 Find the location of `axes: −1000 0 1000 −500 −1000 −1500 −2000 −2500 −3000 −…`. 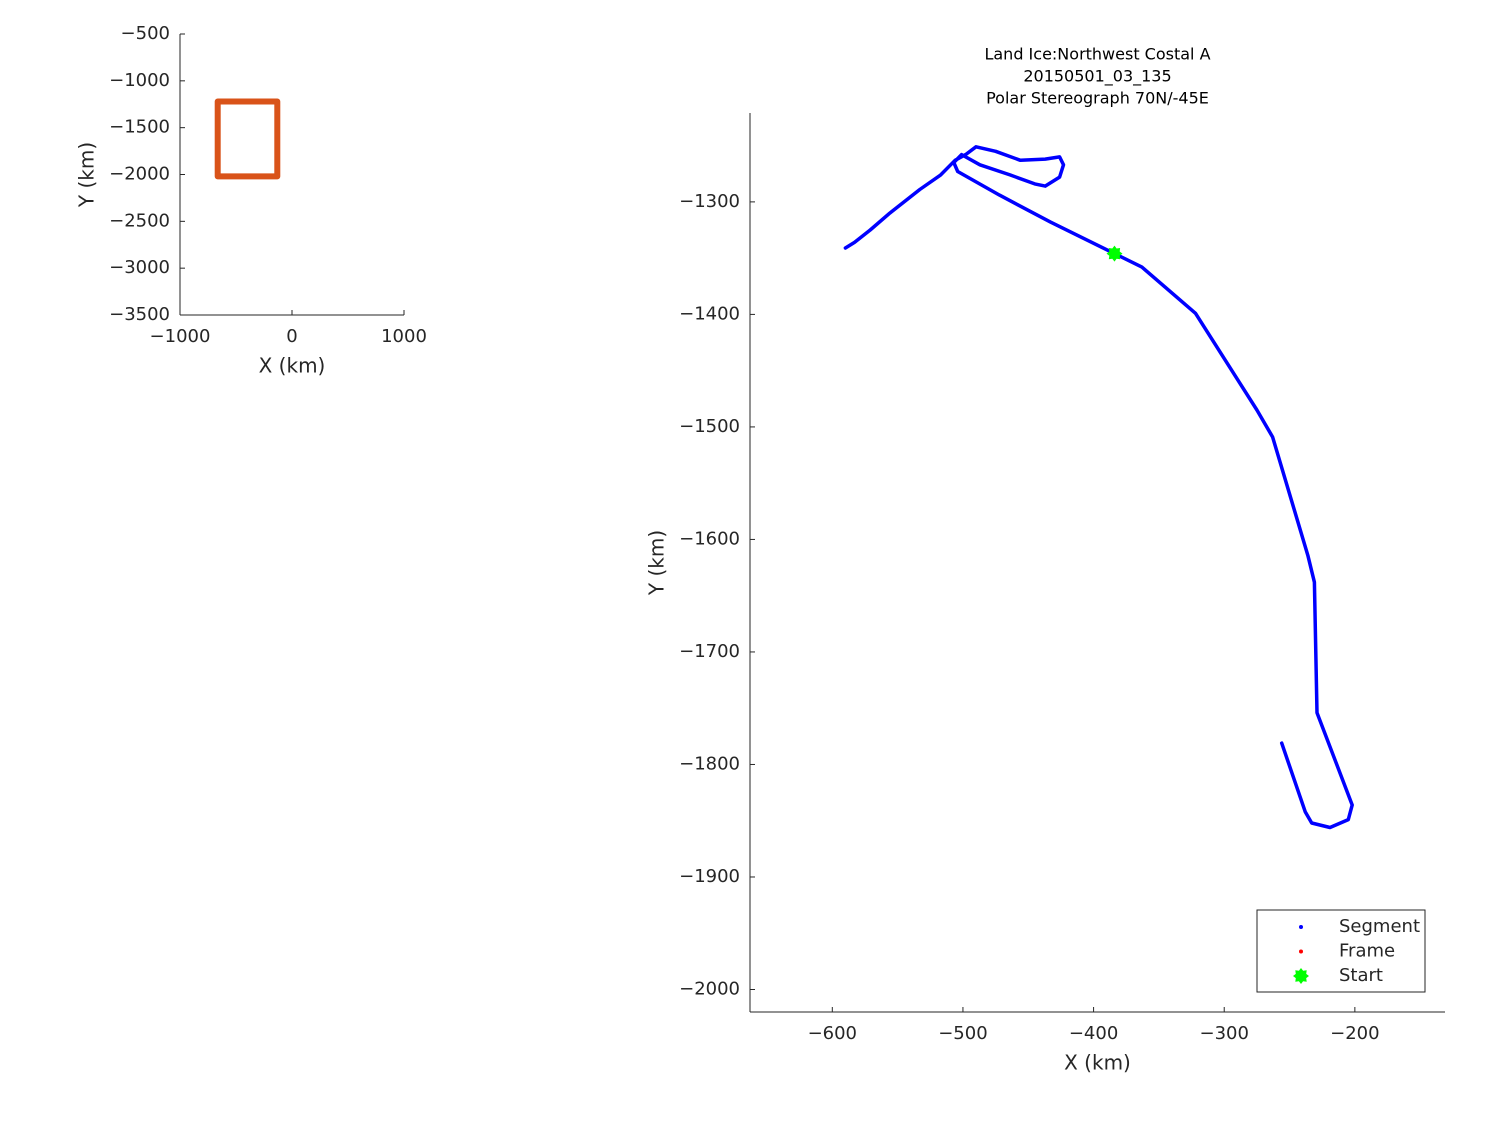

axes: −1000 0 1000 −500 −1000 −1500 −2000 −2500 −3000 −… is located at coordinates (251, 200).